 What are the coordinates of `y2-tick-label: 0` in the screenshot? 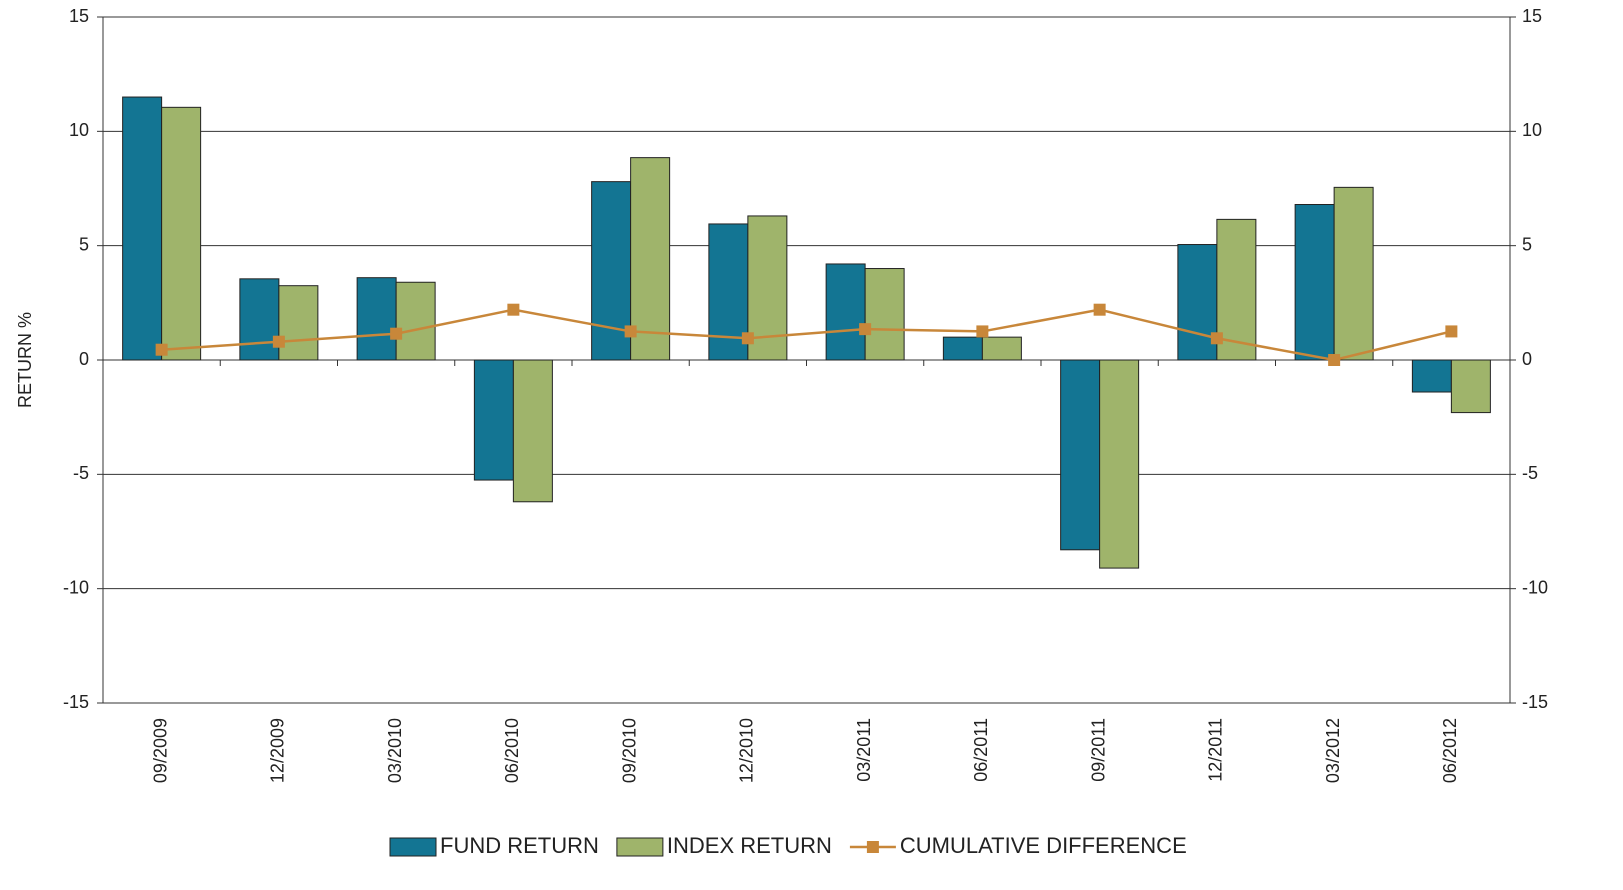 It's located at (1527, 359).